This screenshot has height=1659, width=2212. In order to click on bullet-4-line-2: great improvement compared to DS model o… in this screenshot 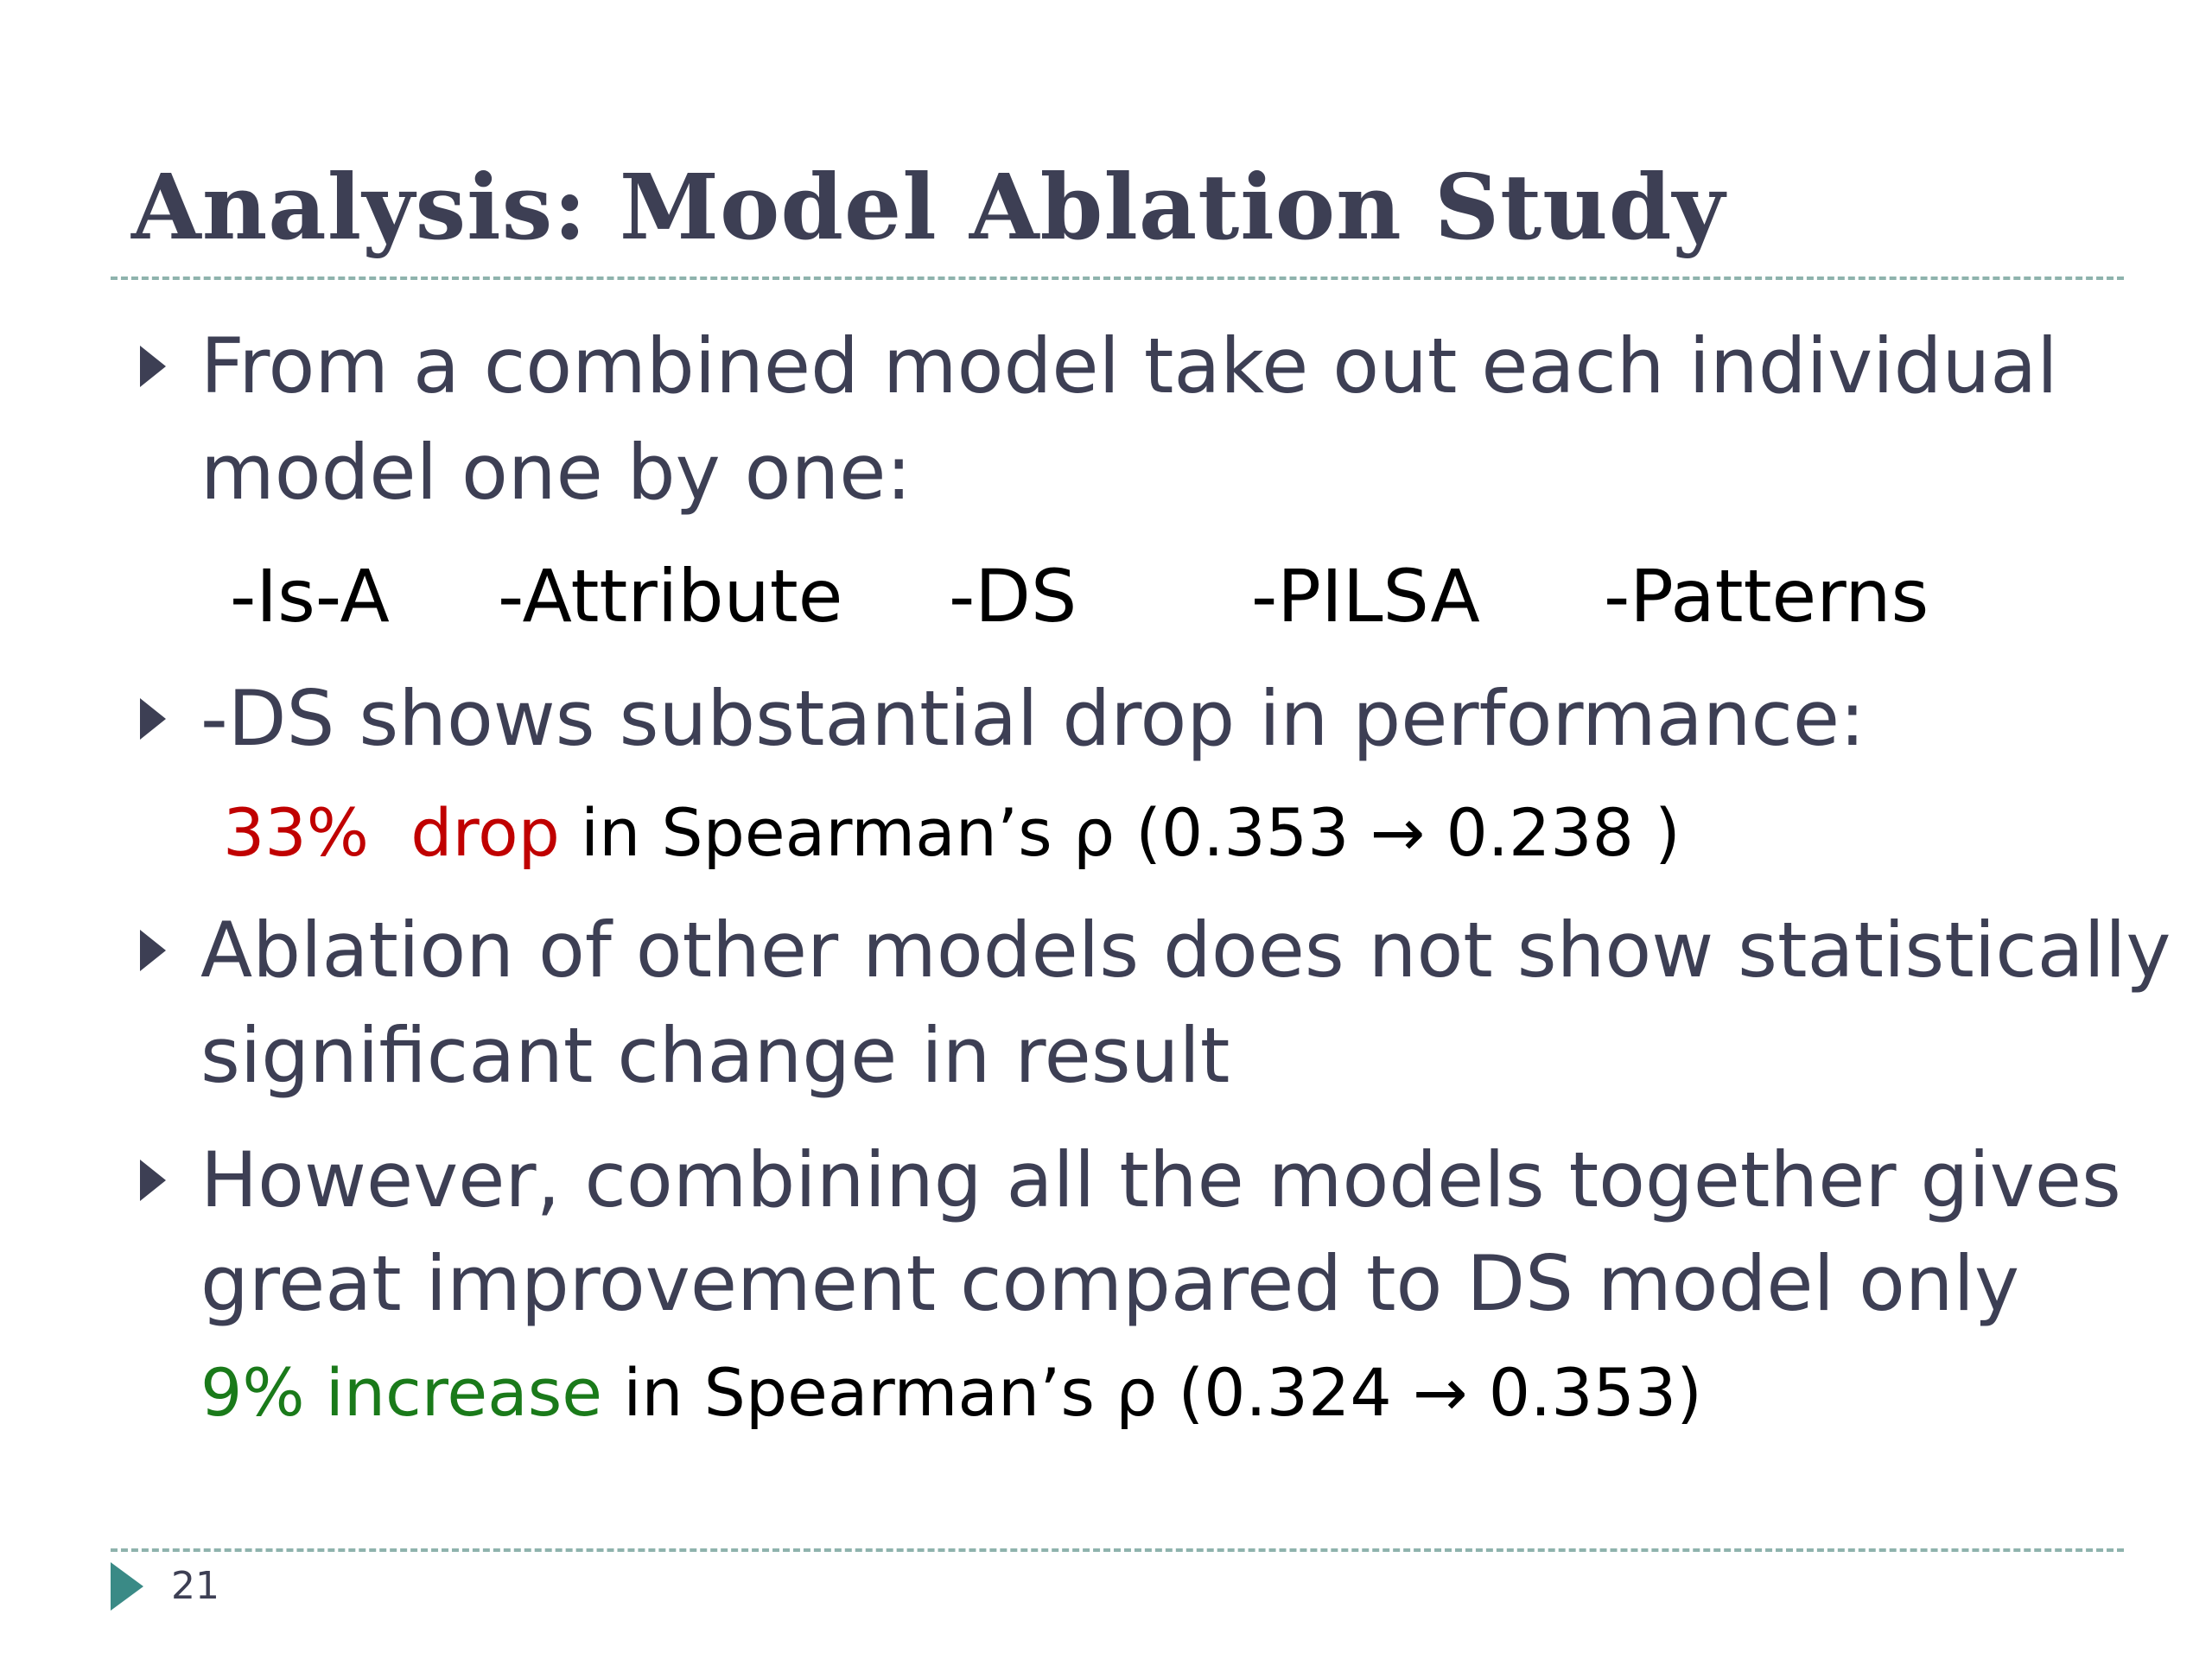, I will do `click(1110, 1283)`.